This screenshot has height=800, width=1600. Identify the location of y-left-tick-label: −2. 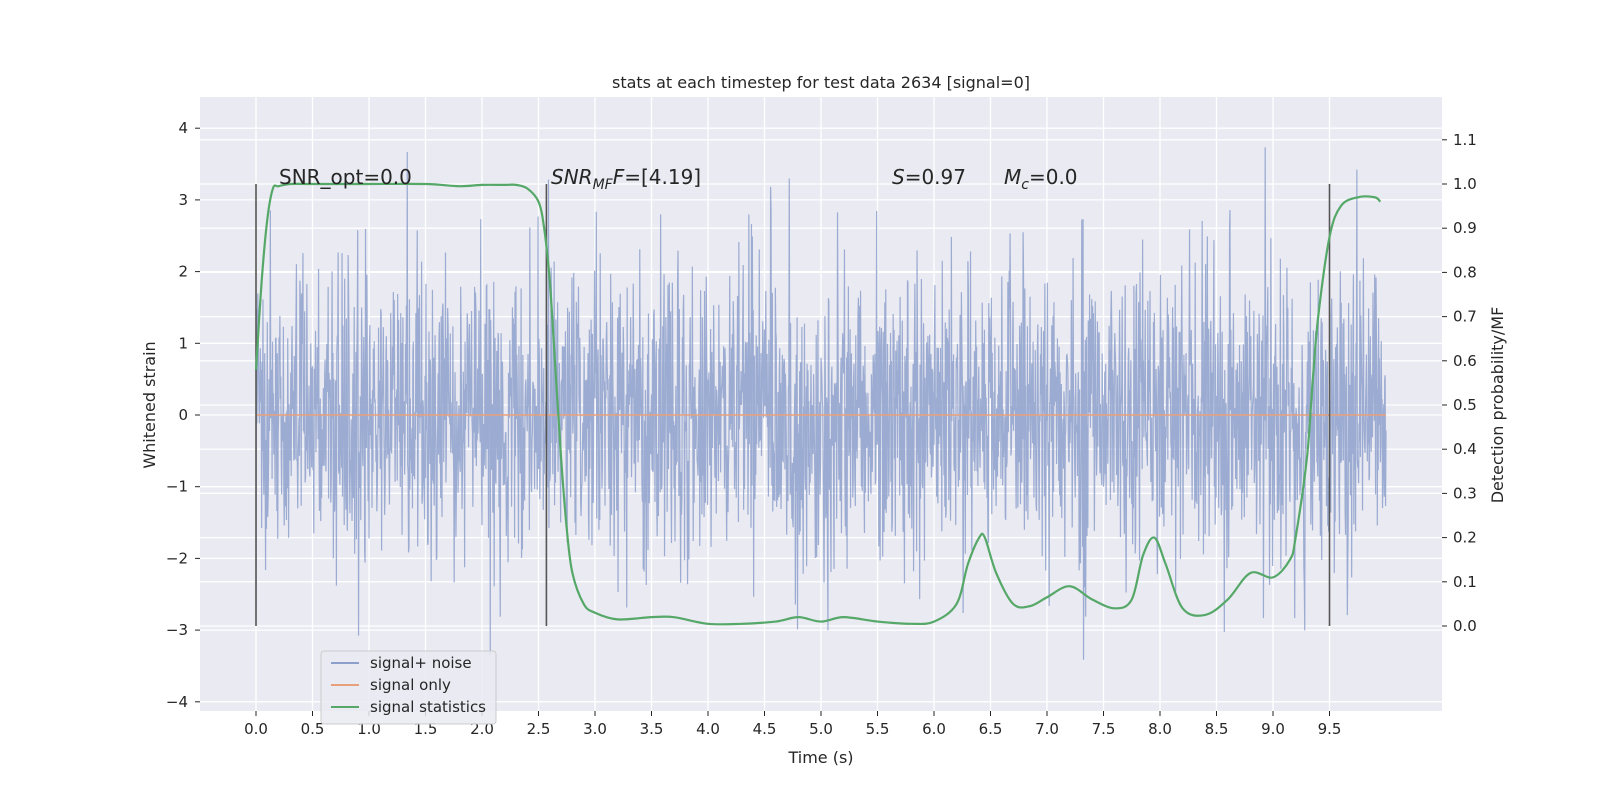
(177, 558).